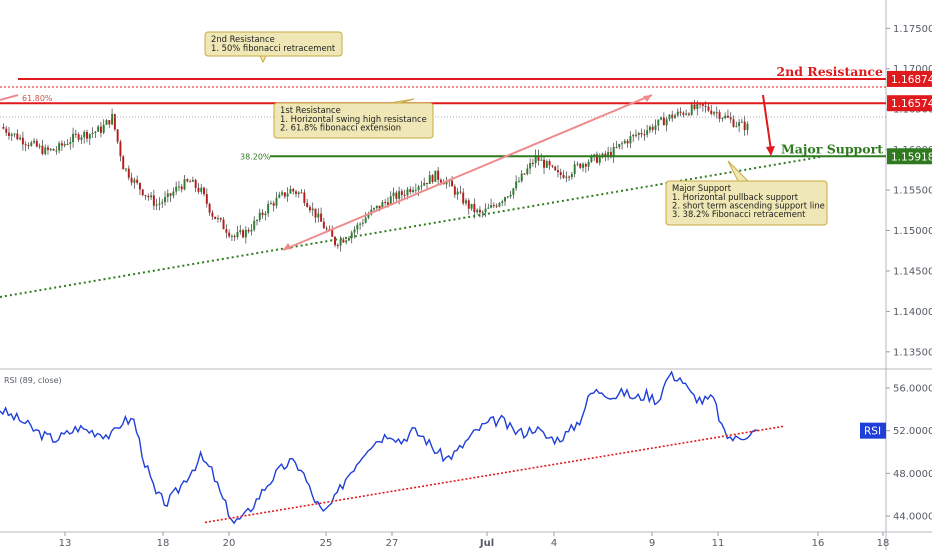  I want to click on extension-arrow-line, so click(467, 172).